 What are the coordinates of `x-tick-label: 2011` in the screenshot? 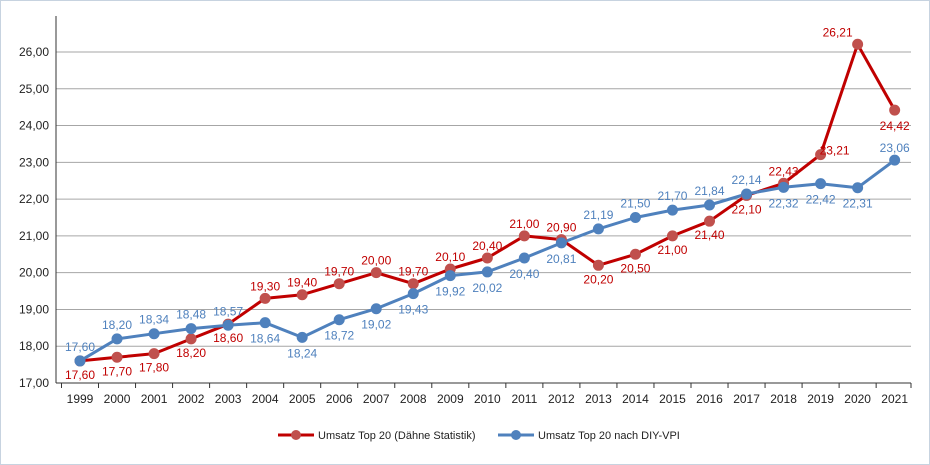 It's located at (524, 399).